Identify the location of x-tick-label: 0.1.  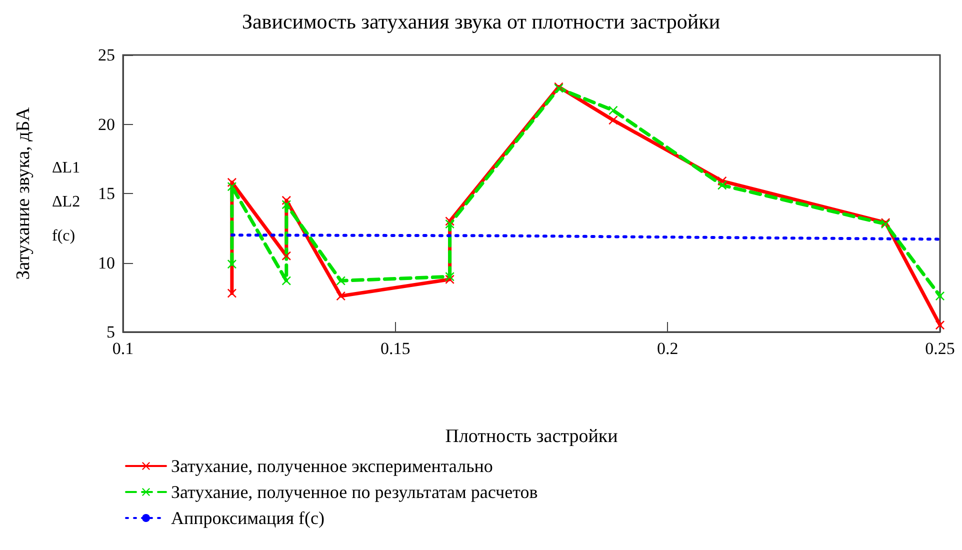
(123, 348).